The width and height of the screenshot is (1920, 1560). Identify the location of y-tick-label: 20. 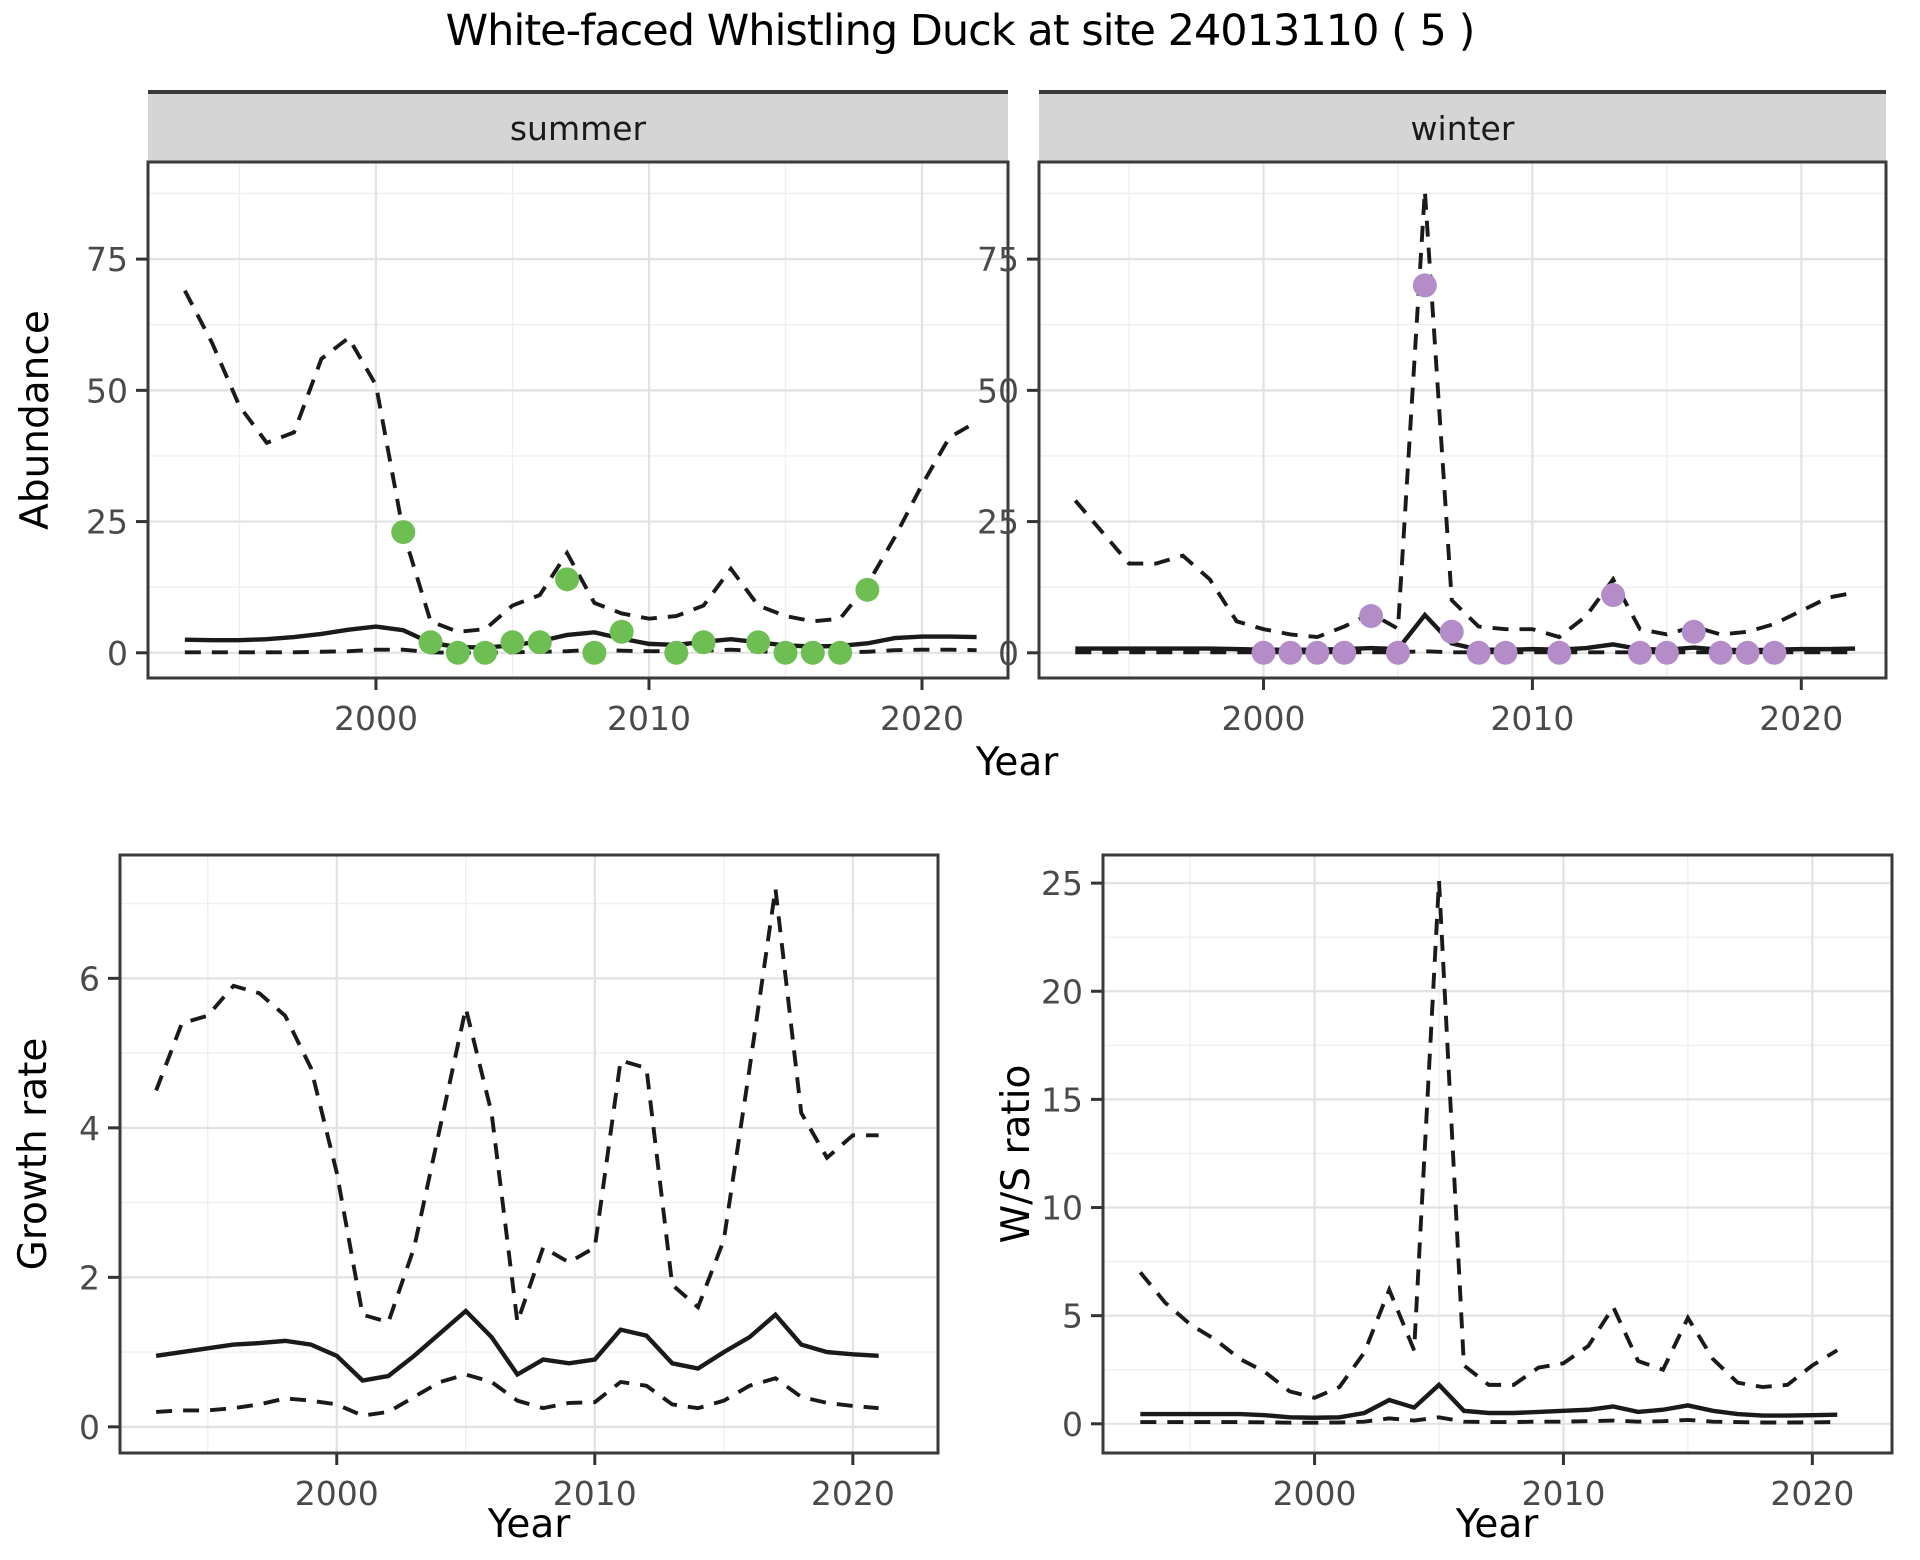
(1062, 991).